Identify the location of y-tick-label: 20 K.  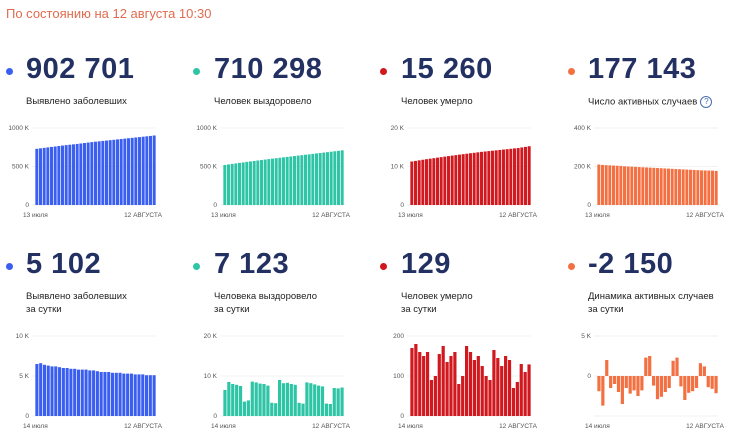
(398, 128).